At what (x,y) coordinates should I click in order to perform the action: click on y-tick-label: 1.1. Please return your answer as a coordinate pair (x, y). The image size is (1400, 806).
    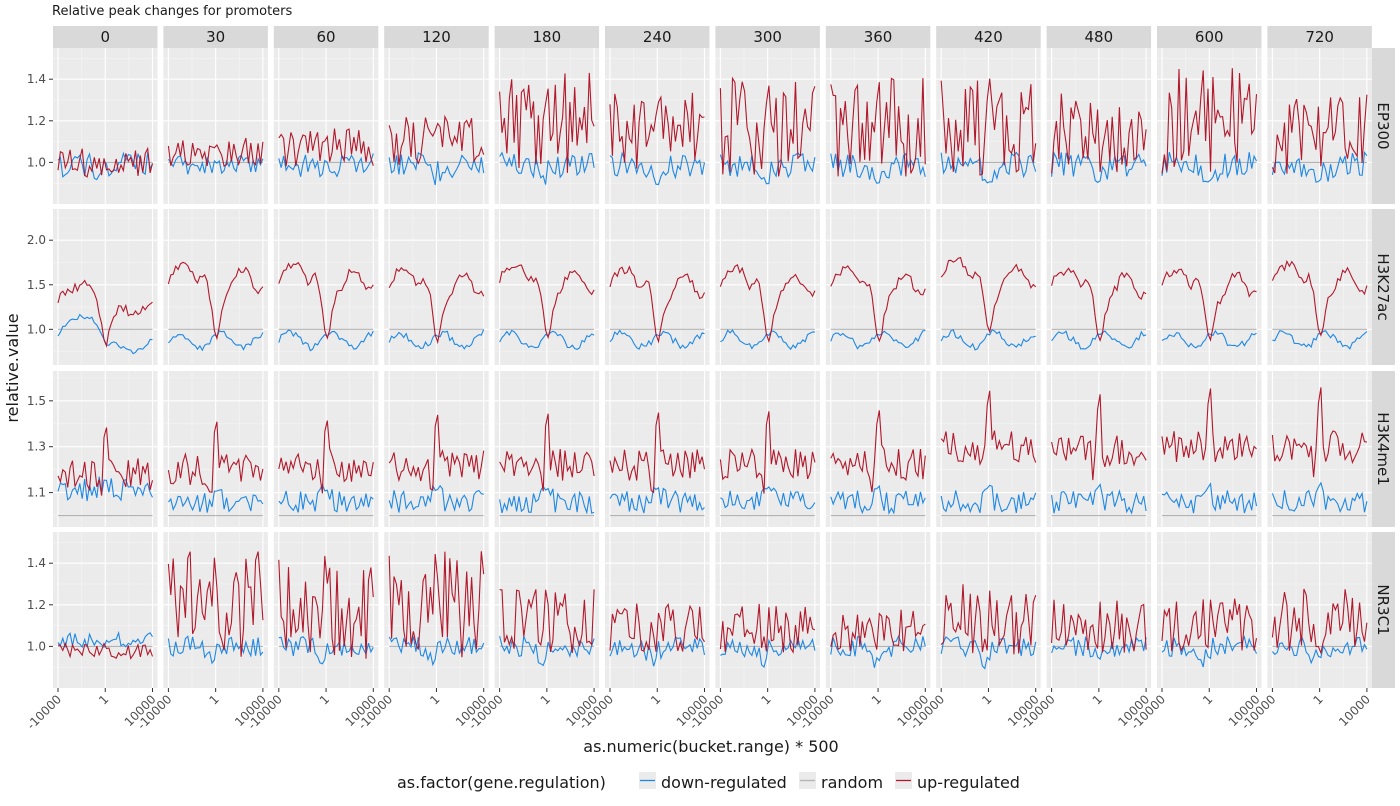
    Looking at the image, I should click on (36, 493).